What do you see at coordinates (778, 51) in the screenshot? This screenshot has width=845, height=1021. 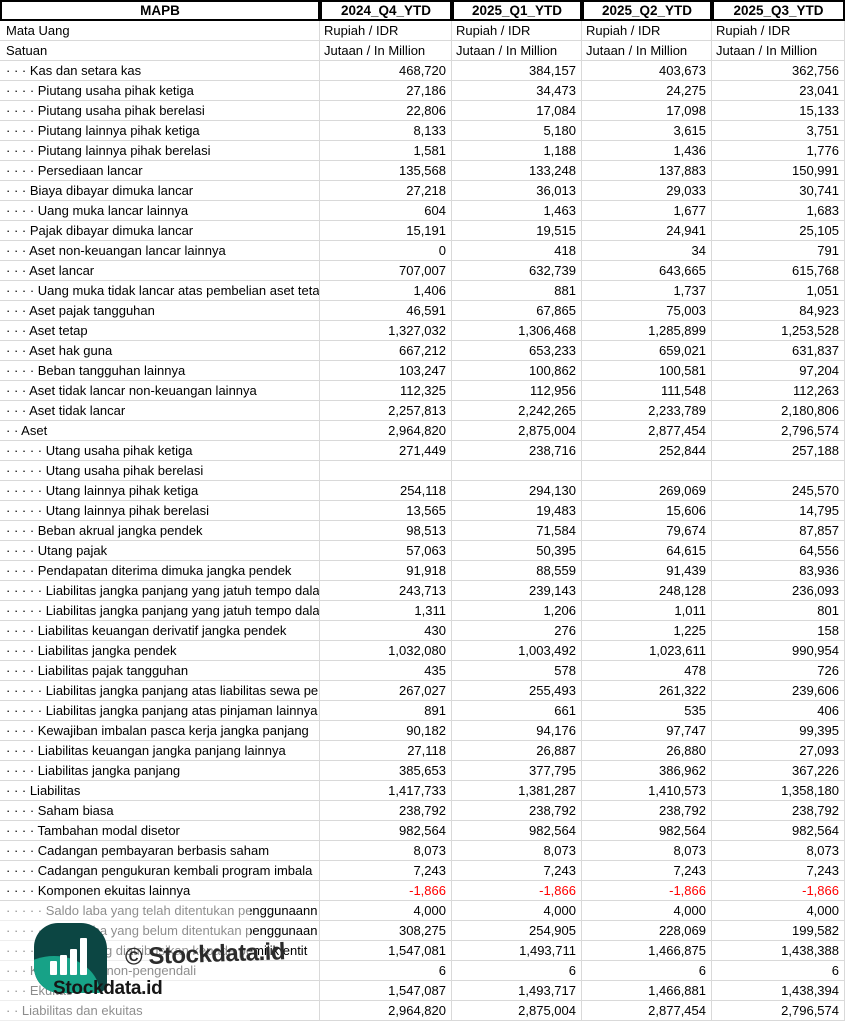 I see `unit-cell: Jutaan / In Million` at bounding box center [778, 51].